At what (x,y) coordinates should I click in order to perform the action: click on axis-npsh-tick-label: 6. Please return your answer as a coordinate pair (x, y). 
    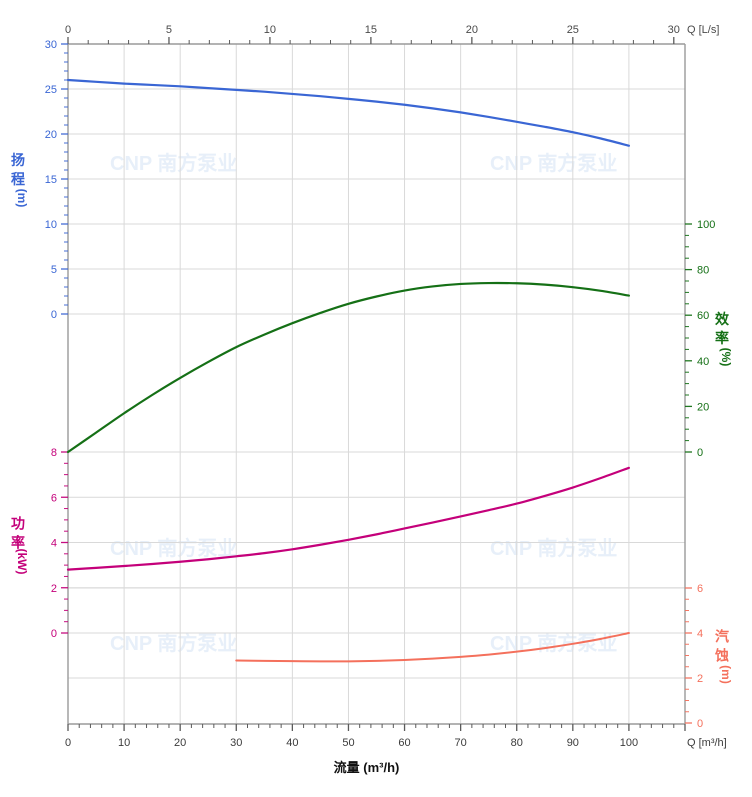
    Looking at the image, I should click on (700, 589).